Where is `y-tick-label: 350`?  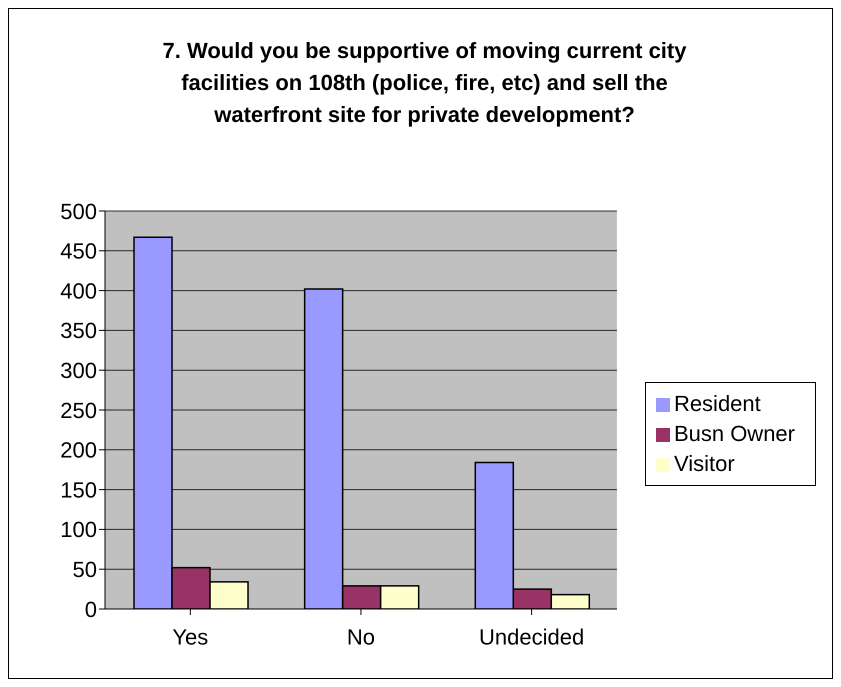
y-tick-label: 350 is located at coordinates (78, 331).